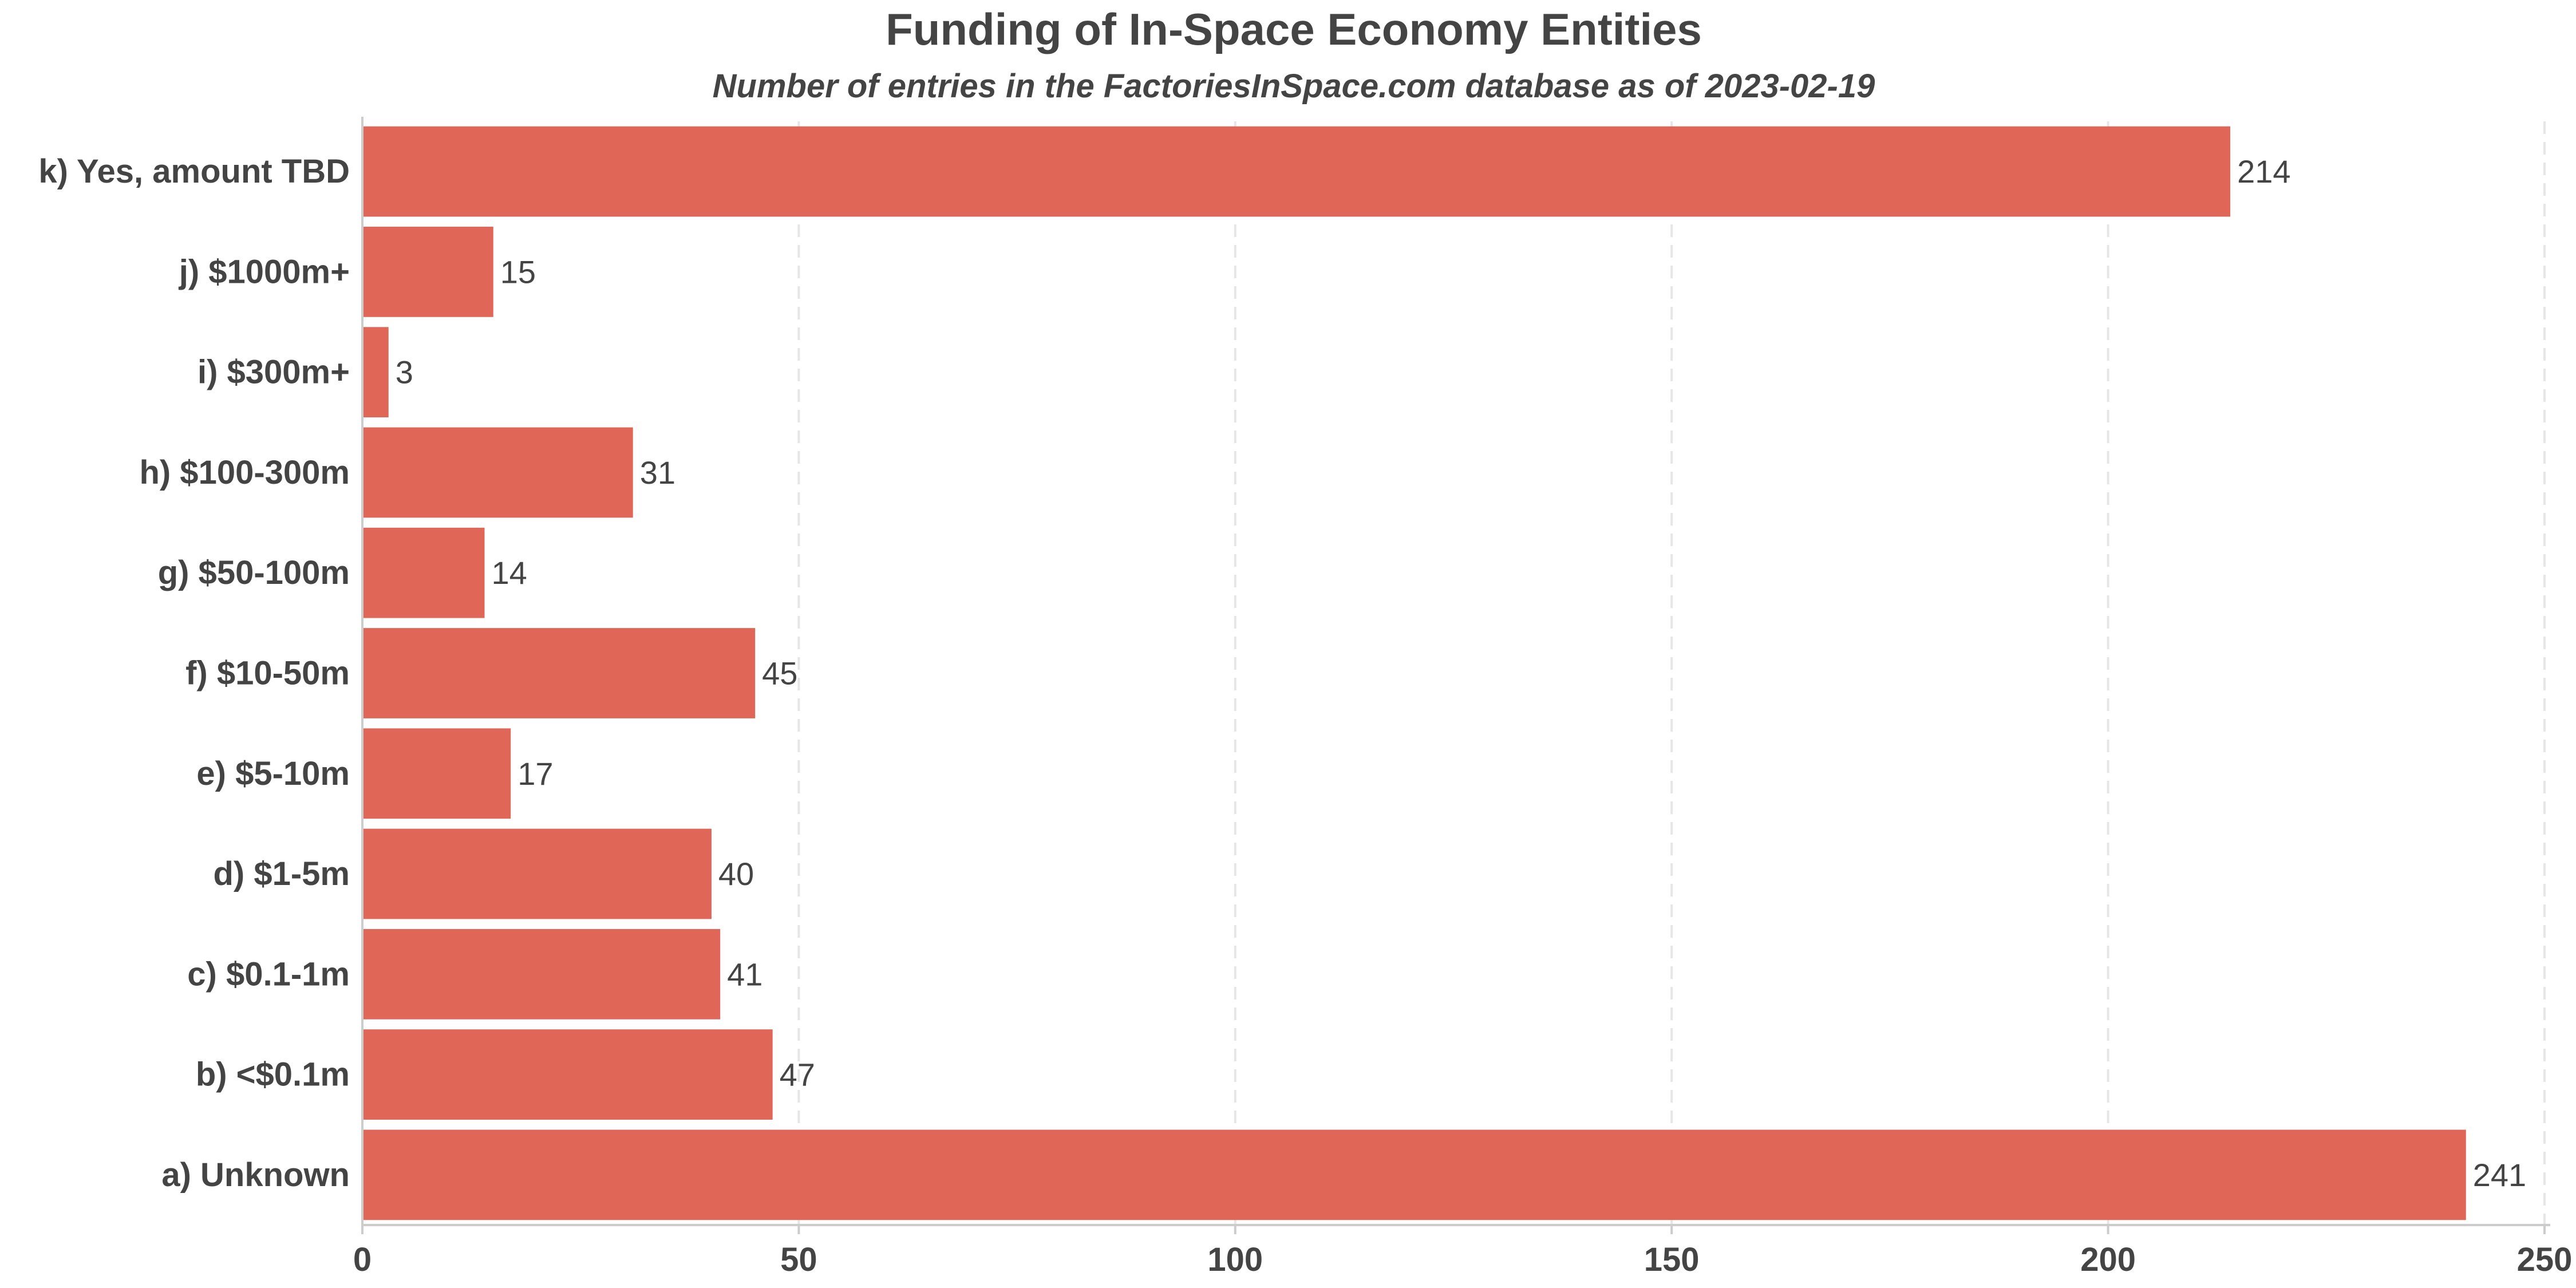  Describe the element at coordinates (509, 573) in the screenshot. I see `value-label: 14` at that location.